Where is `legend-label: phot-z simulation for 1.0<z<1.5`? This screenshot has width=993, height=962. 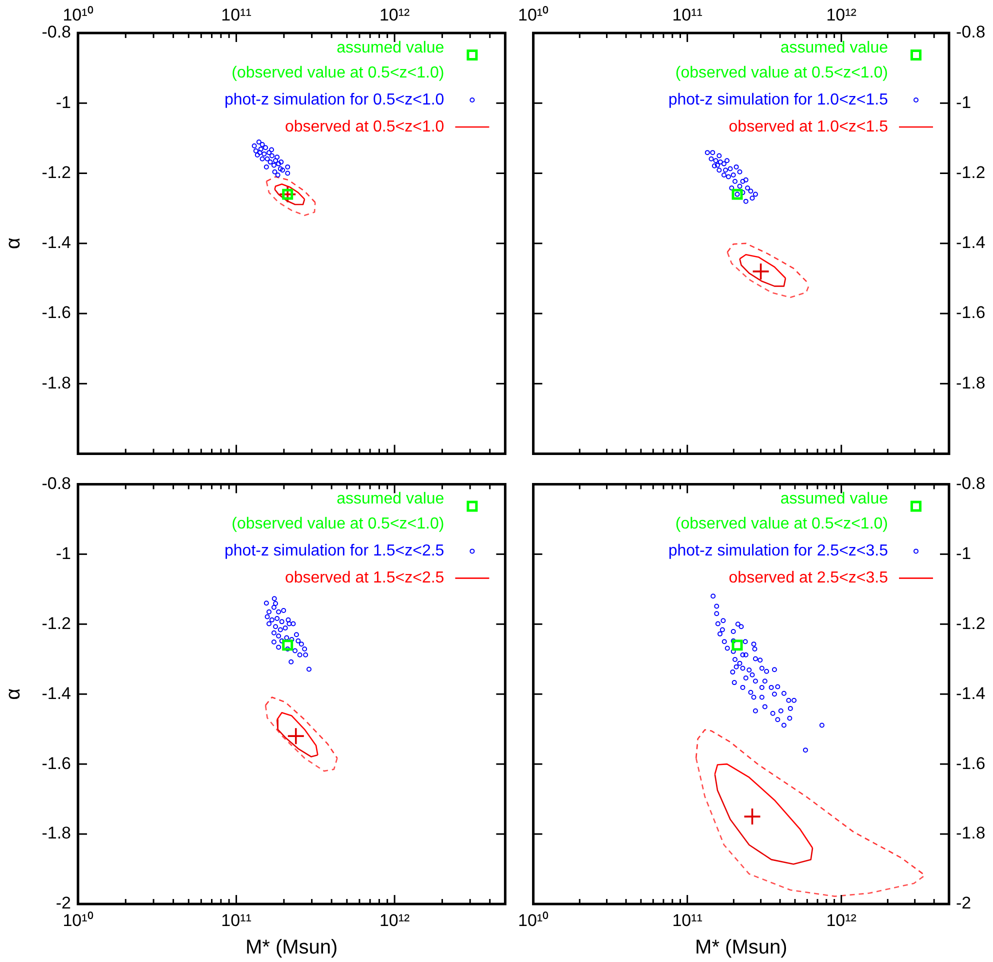
legend-label: phot-z simulation for 1.0<z<1.5 is located at coordinates (778, 99).